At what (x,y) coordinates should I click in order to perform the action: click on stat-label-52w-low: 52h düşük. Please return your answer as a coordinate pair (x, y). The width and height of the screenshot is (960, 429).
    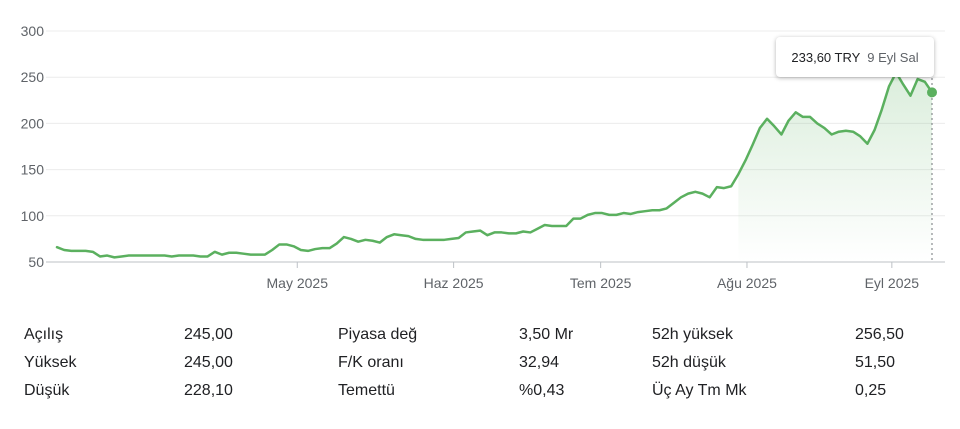
    Looking at the image, I should click on (689, 362).